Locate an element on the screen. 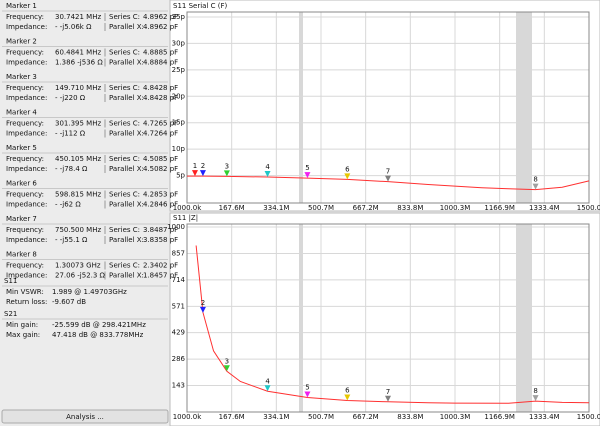 The width and height of the screenshot is (600, 426). marker-title: Marker 4 is located at coordinates (21, 113).